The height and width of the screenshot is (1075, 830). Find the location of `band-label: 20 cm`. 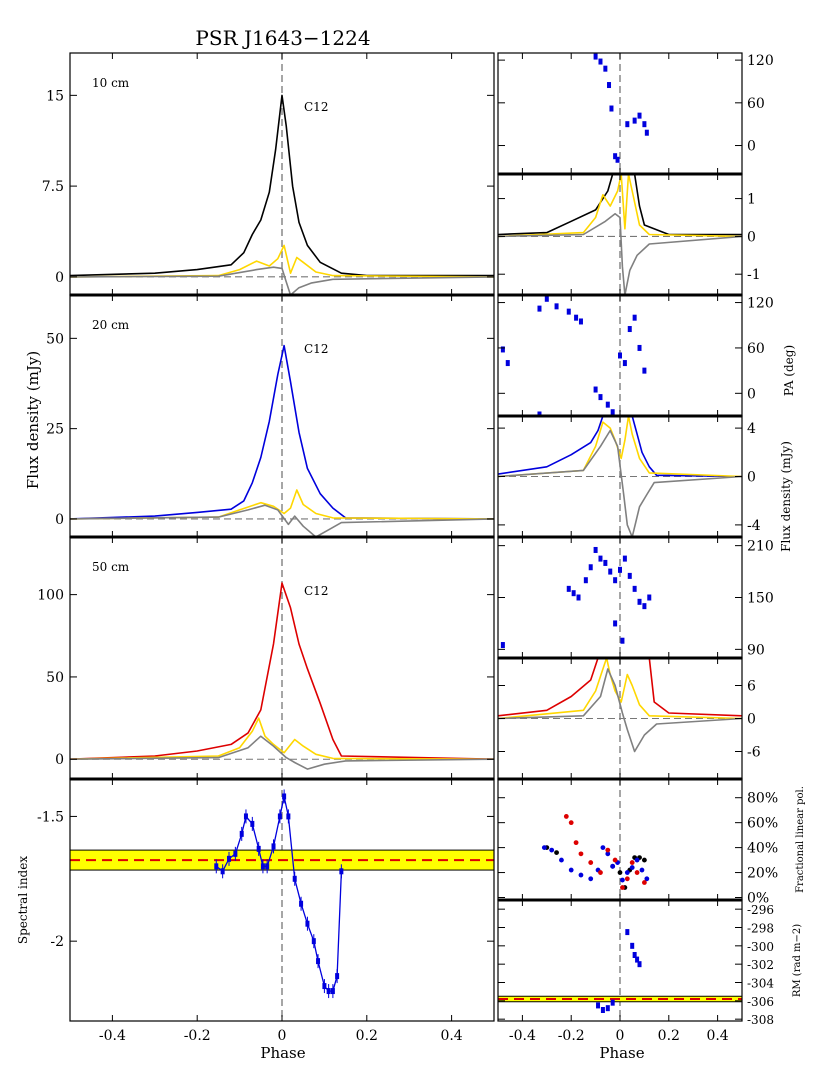

band-label: 20 cm is located at coordinates (111, 325).